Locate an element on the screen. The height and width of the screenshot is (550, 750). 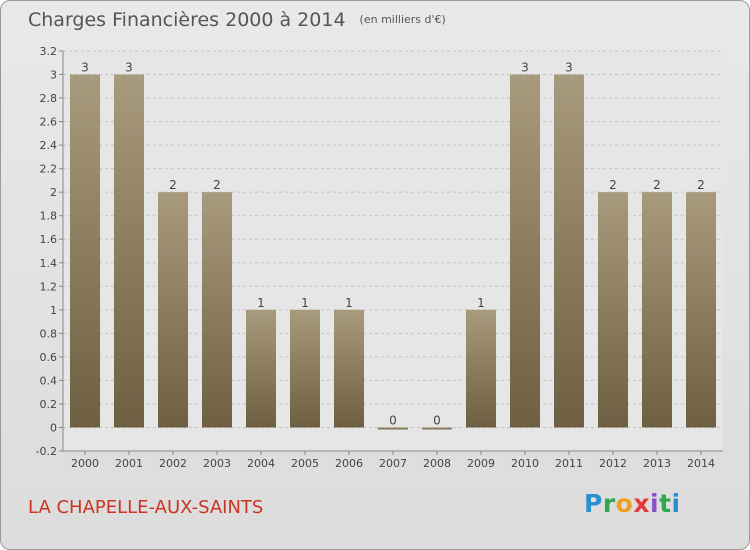
logo-letter: o is located at coordinates (624, 503).